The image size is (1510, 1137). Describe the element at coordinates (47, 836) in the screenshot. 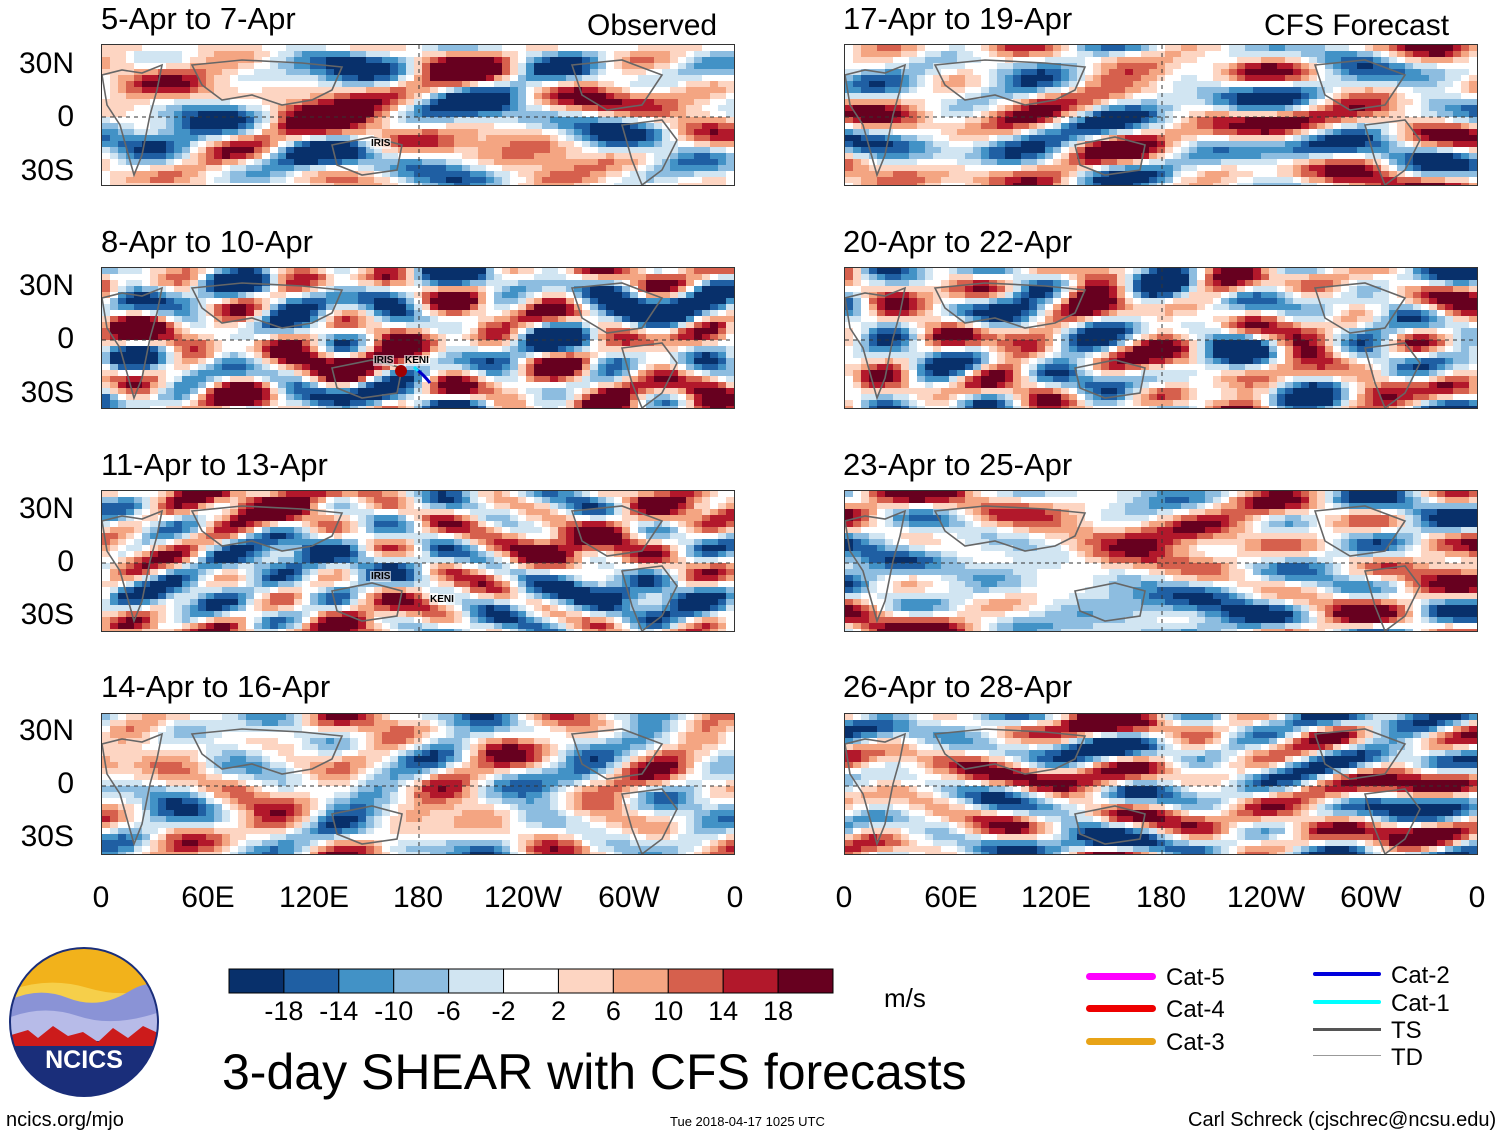

I see `ytick-30s-4: 30S` at that location.